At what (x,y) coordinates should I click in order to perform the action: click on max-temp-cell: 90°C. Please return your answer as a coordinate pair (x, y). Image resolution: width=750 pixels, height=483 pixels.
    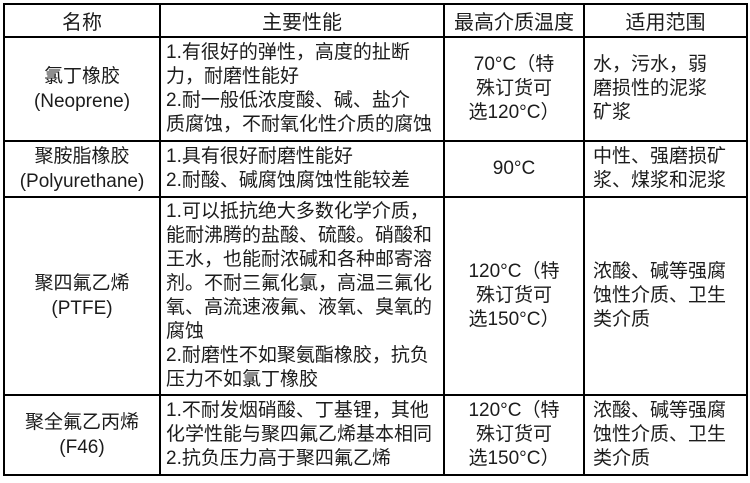
    Looking at the image, I should click on (514, 169).